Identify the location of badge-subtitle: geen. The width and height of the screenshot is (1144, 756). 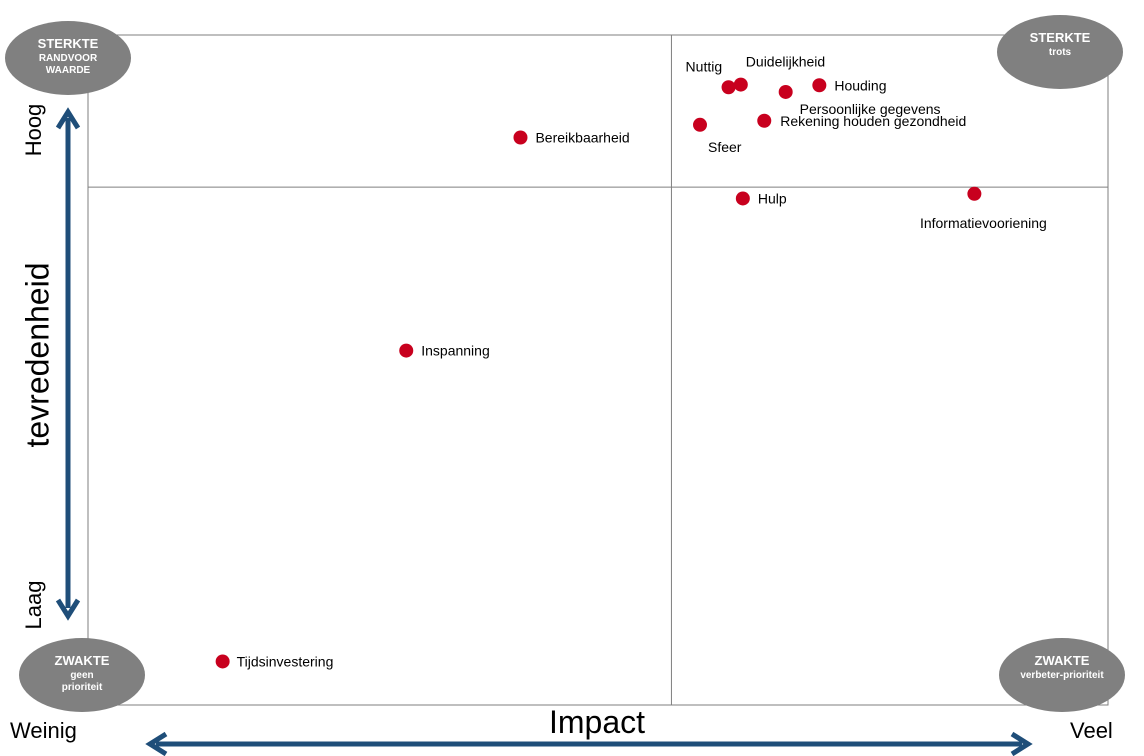
(81, 675).